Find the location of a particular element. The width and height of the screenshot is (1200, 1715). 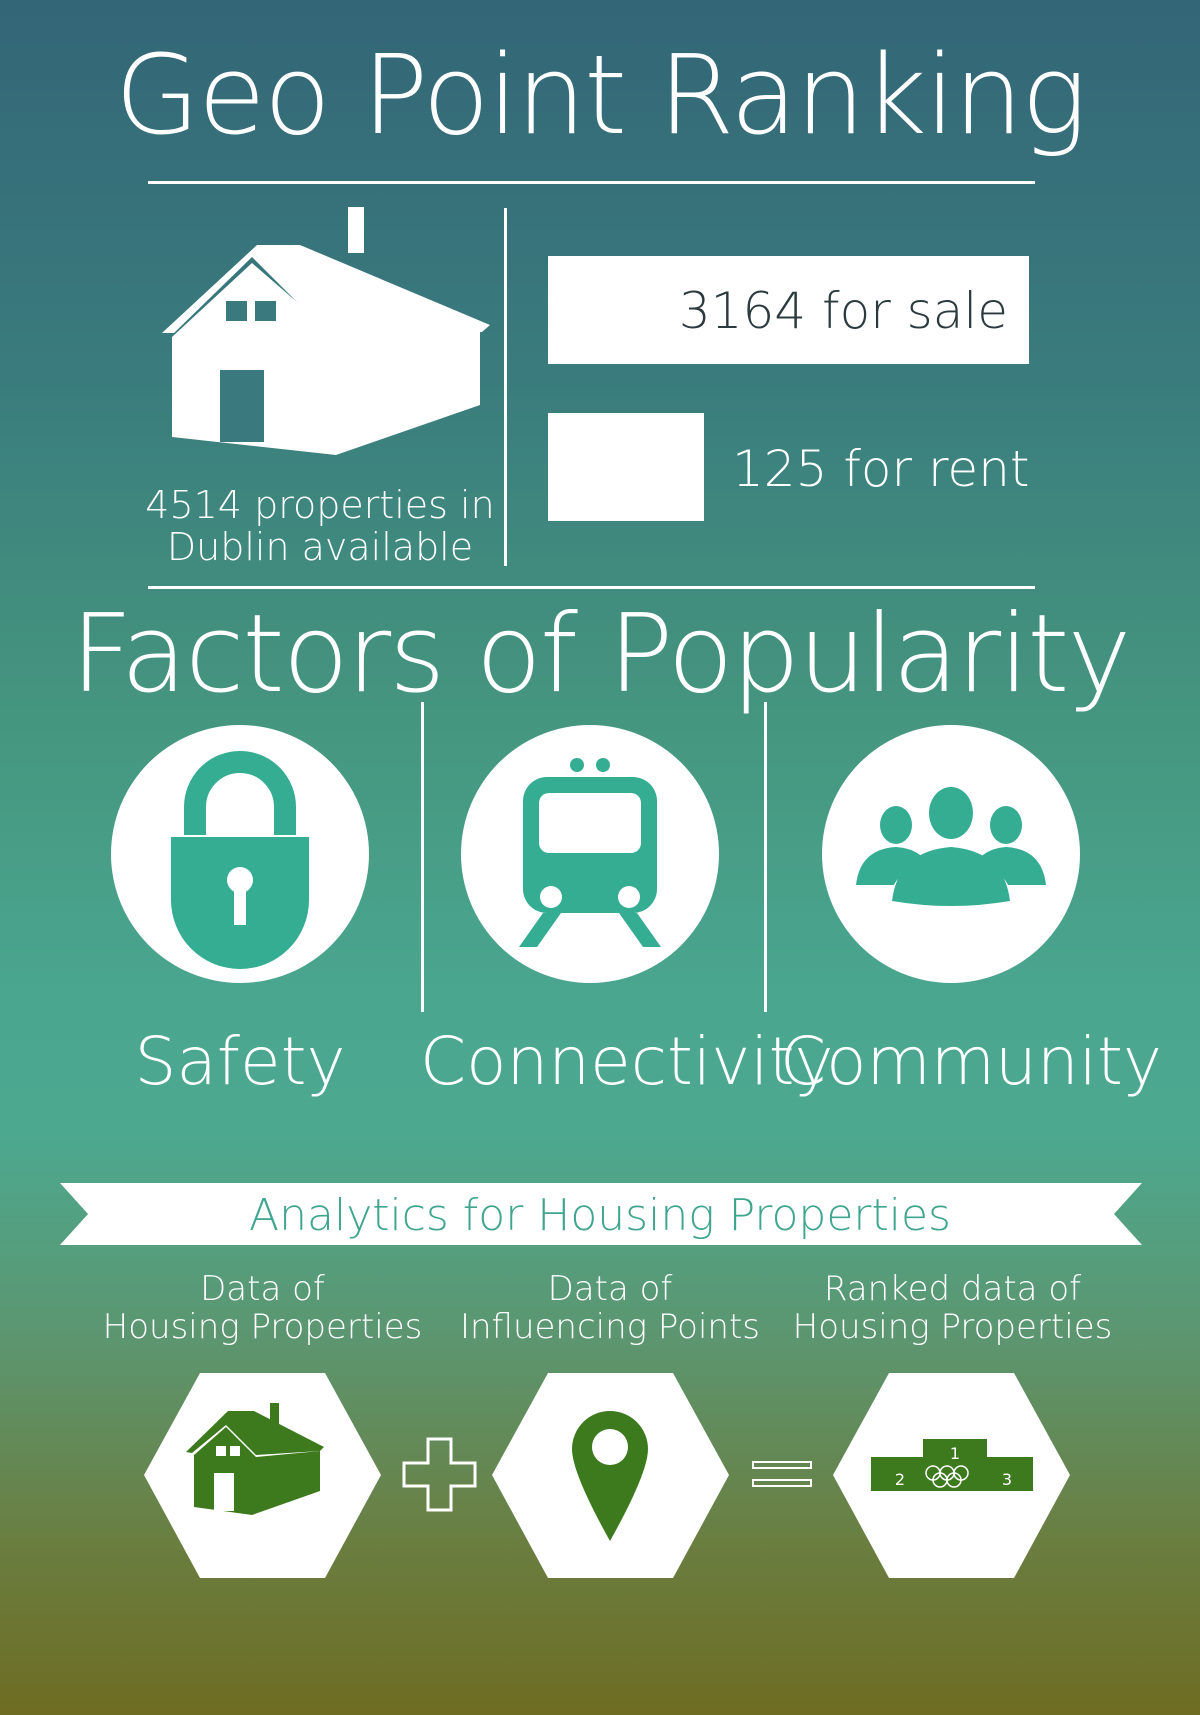

for-sale-label: 3164 for sale is located at coordinates (843, 311).